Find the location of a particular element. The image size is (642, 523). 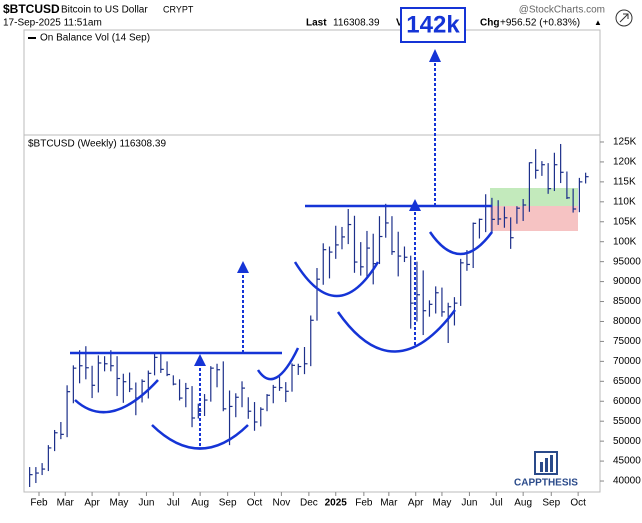

target-zone is located at coordinates (534, 197).